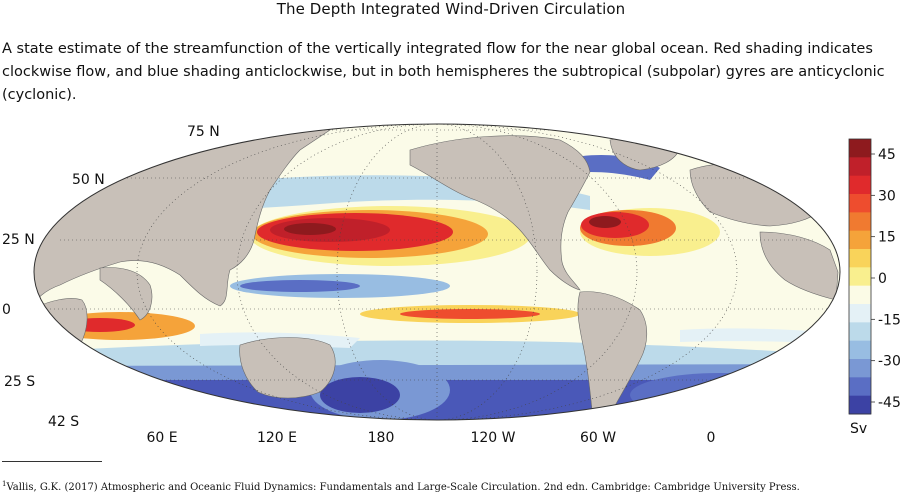  What do you see at coordinates (381, 438) in the screenshot?
I see `lon-label-180: 180` at bounding box center [381, 438].